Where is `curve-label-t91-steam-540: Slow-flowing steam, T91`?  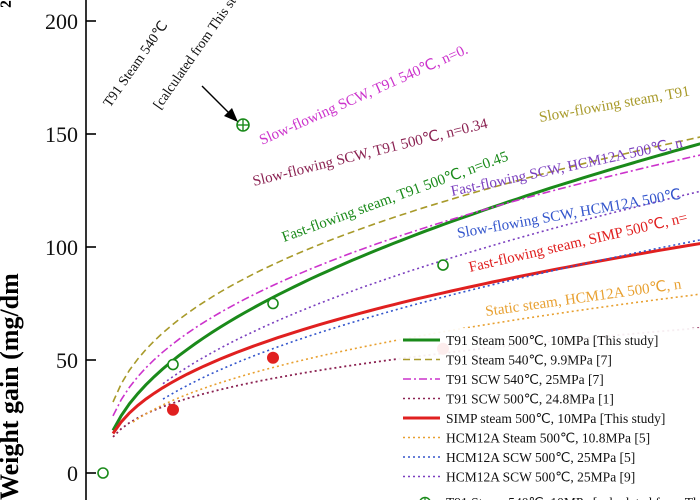
curve-label-t91-steam-540: Slow-flowing steam, T91 is located at coordinates (614, 105).